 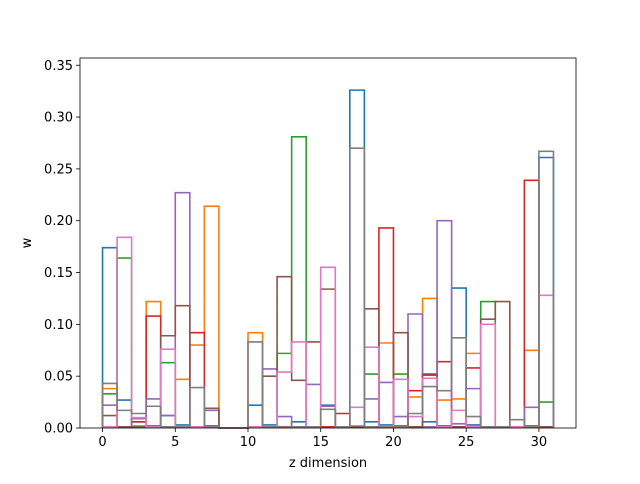 I want to click on x-tick-label: 30, so click(x=539, y=442).